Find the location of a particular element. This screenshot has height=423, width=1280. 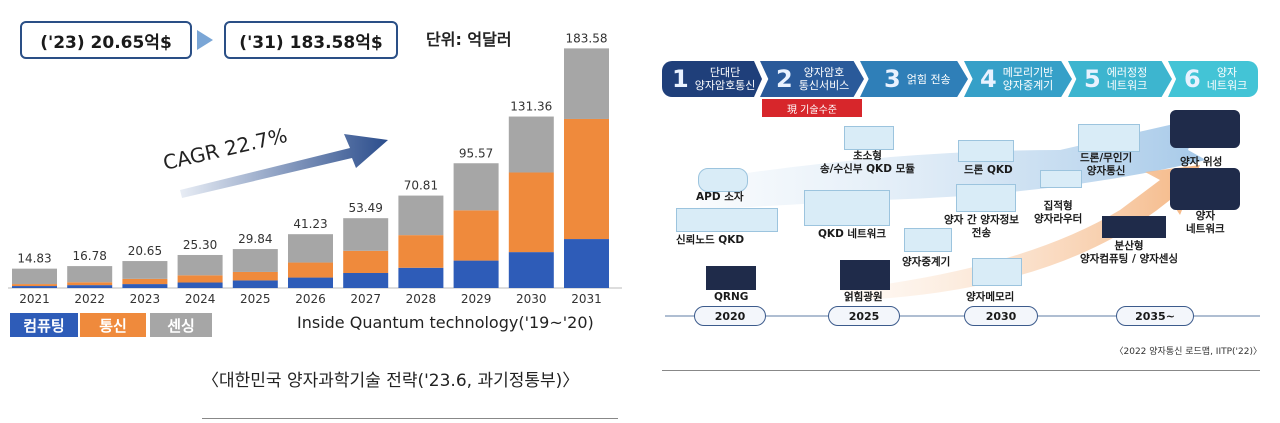

year-pill-2030: 2030 is located at coordinates (1001, 316).